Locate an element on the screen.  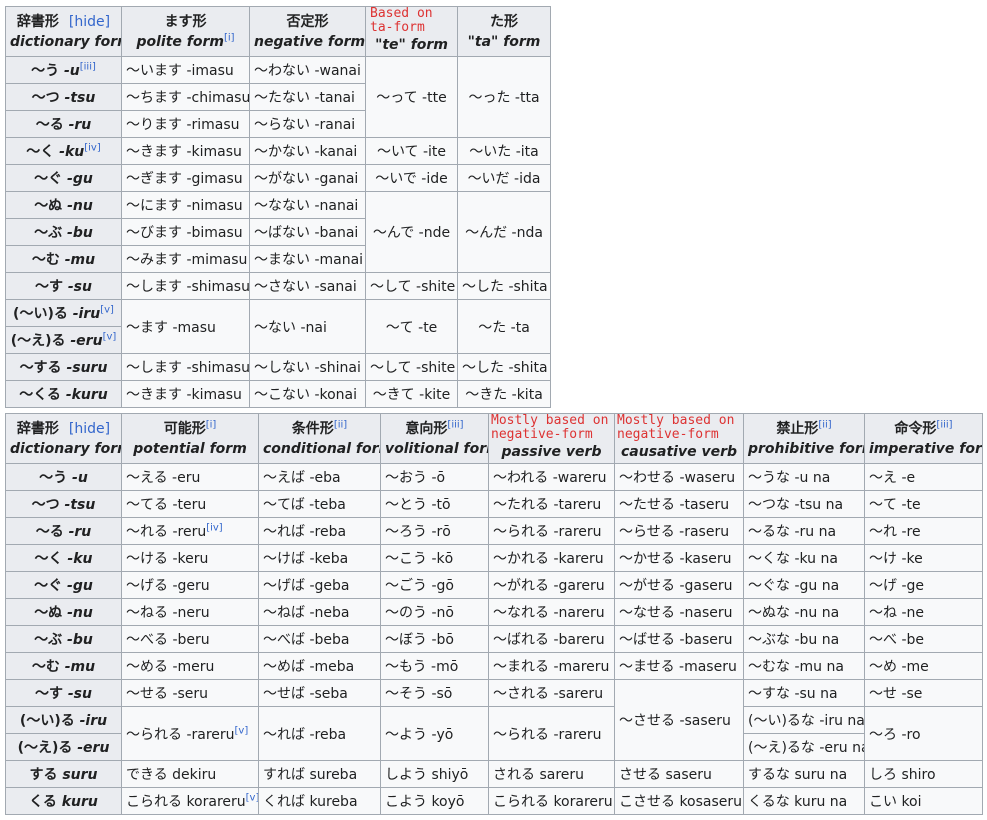
cell-causative: 〜らせる -raseru is located at coordinates (679, 531).